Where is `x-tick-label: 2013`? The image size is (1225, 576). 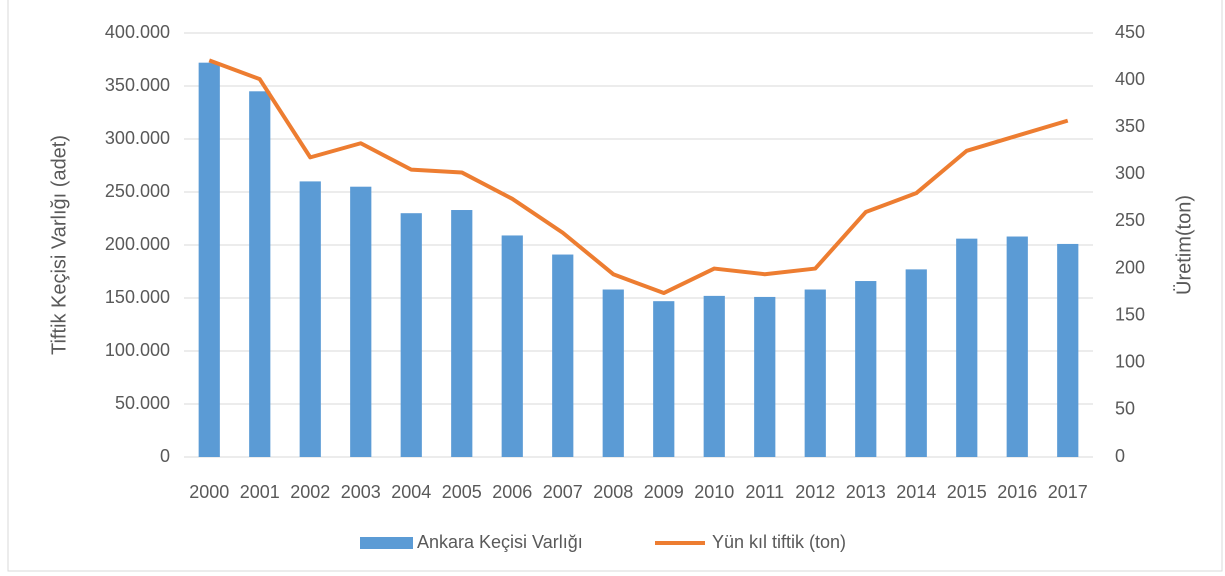 x-tick-label: 2013 is located at coordinates (866, 492).